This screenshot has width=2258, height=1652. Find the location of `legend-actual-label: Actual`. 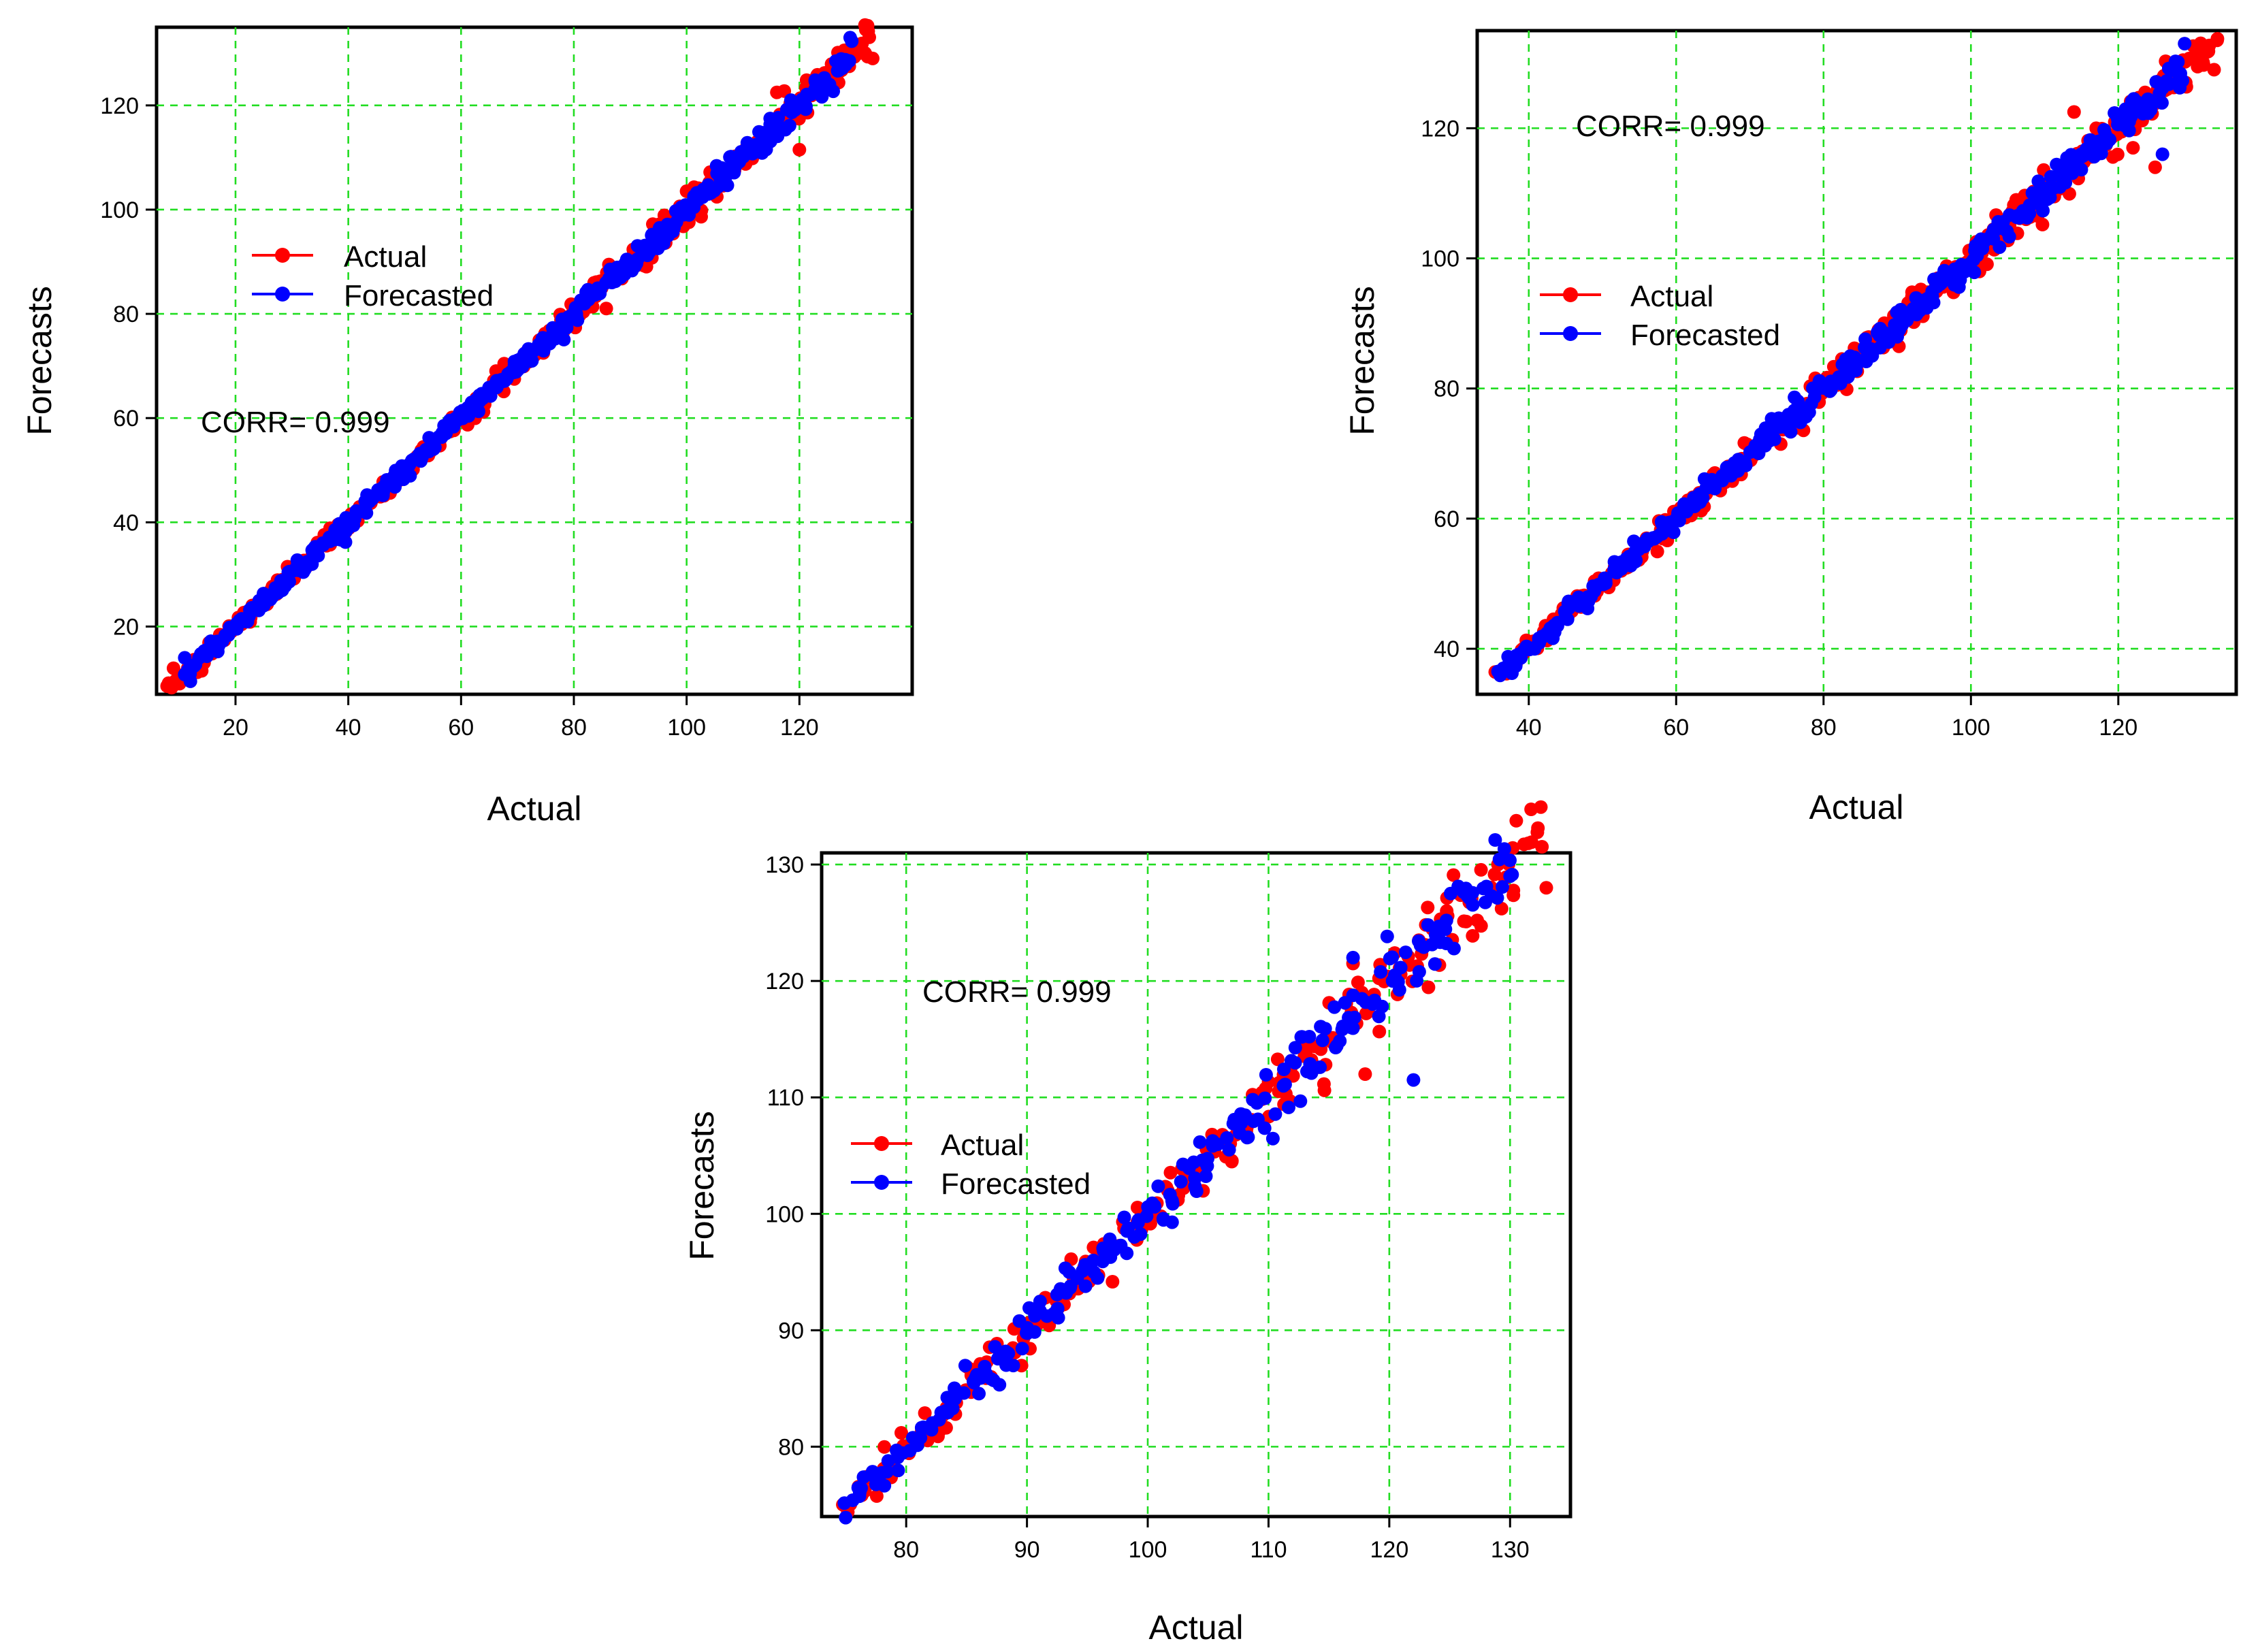

legend-actual-label: Actual is located at coordinates (982, 1145).